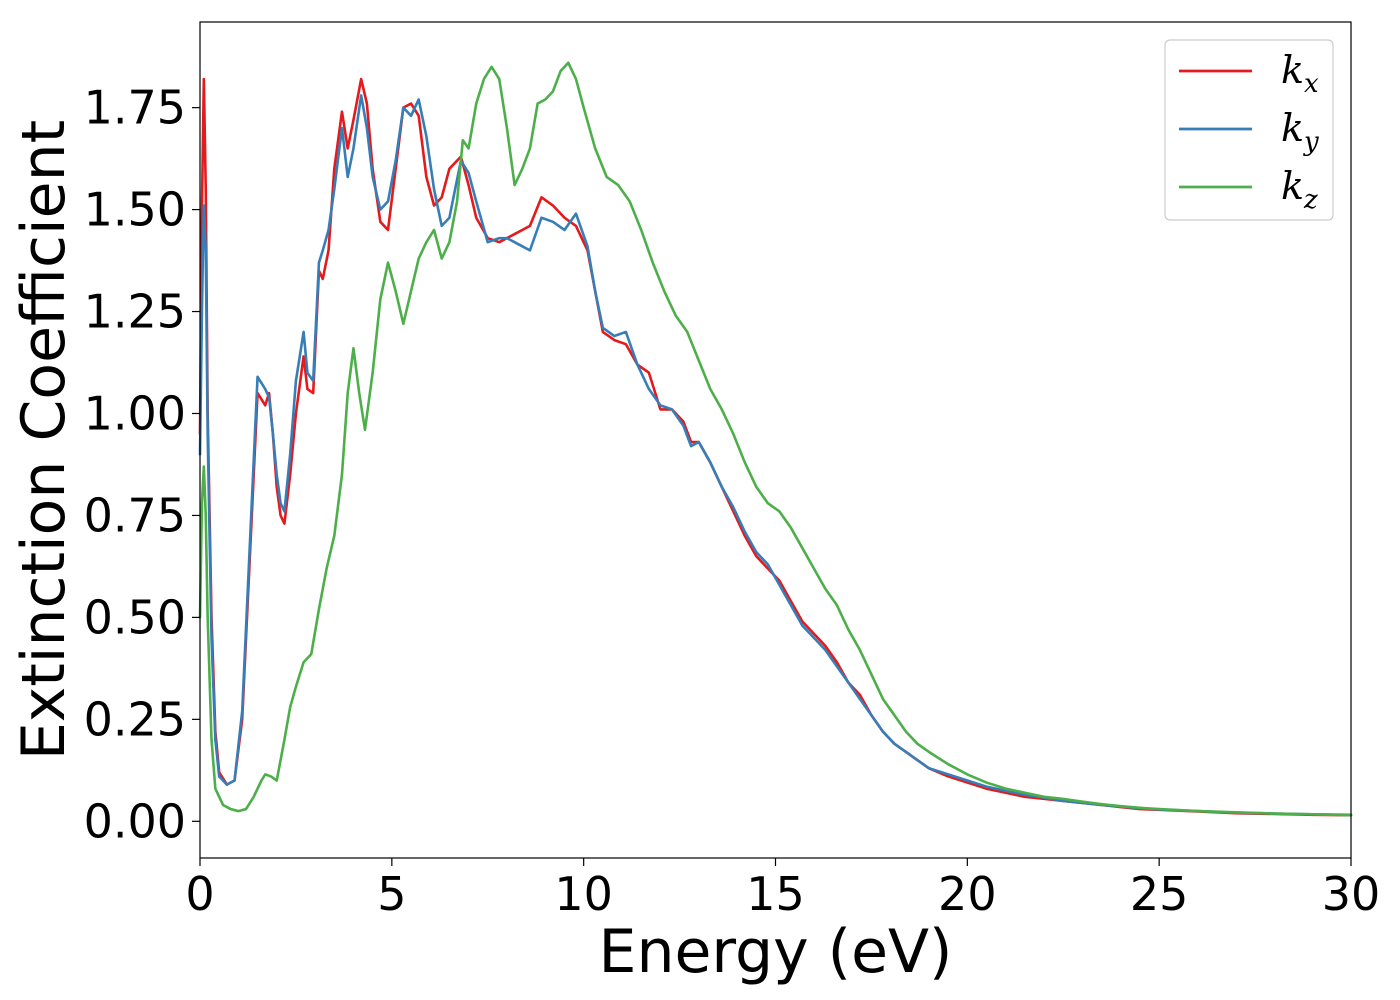 This screenshot has height=1000, width=1400. Describe the element at coordinates (1300, 73) in the screenshot. I see `legend-label-x: kx` at that location.